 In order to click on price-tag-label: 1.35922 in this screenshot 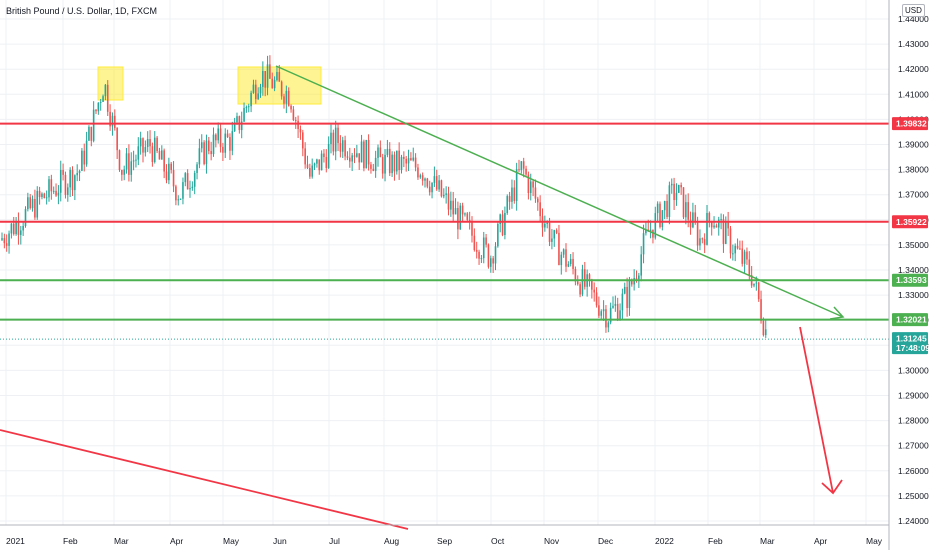, I will do `click(911, 222)`.